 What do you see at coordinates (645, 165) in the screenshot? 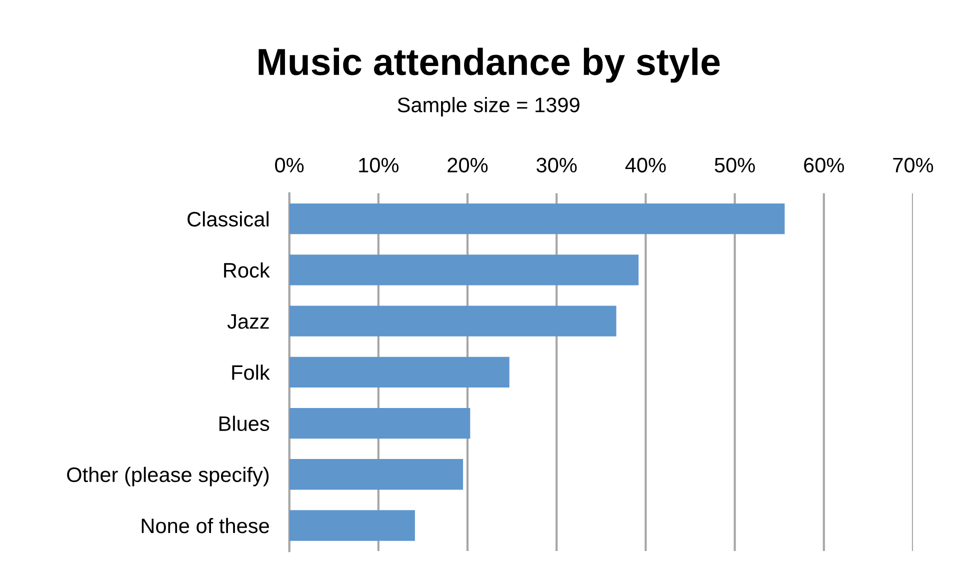
I see `x-tick-label: 40%` at bounding box center [645, 165].